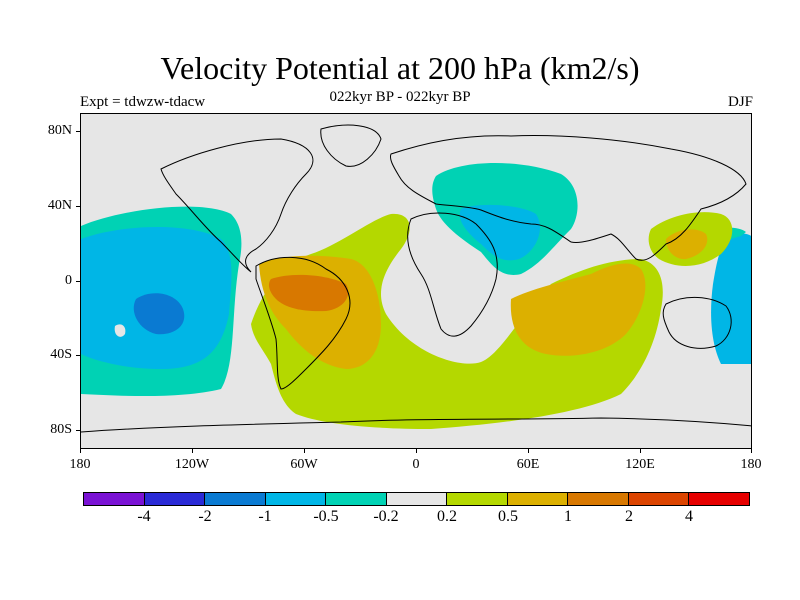  Describe the element at coordinates (528, 464) in the screenshot. I see `lon-label: 60E` at that location.